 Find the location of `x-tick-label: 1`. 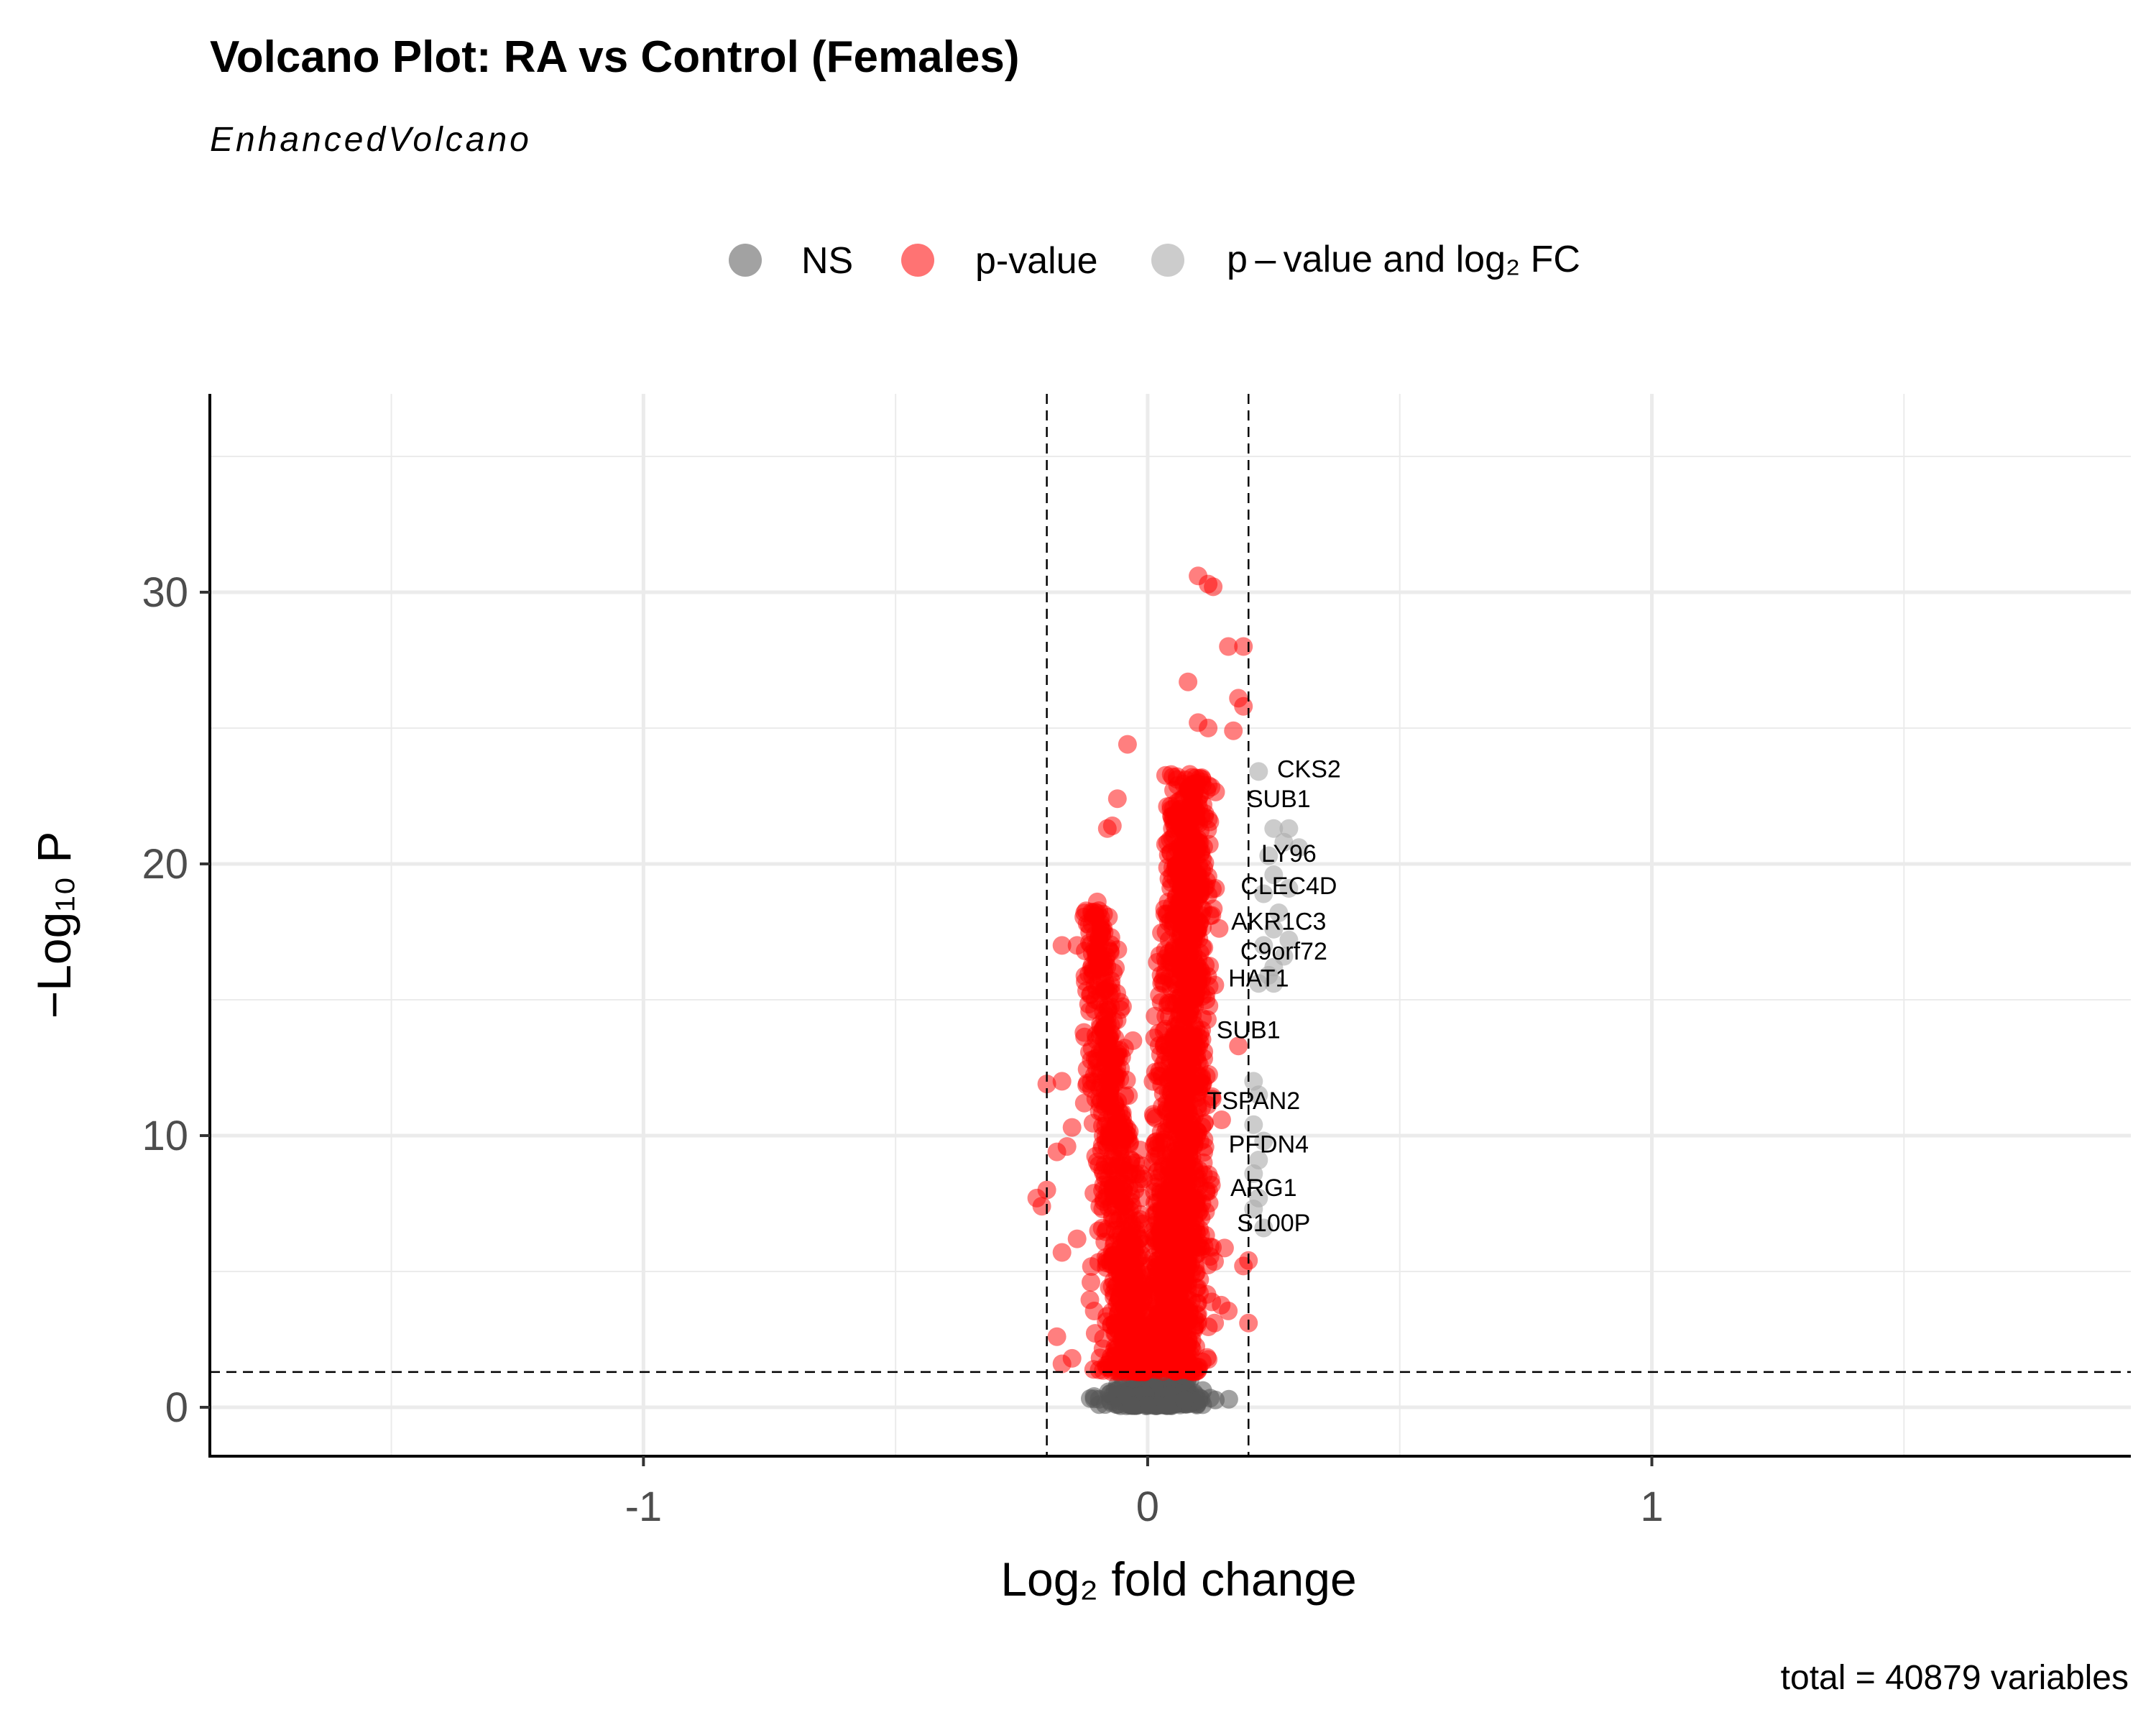

x-tick-label: 1 is located at coordinates (1652, 1507).